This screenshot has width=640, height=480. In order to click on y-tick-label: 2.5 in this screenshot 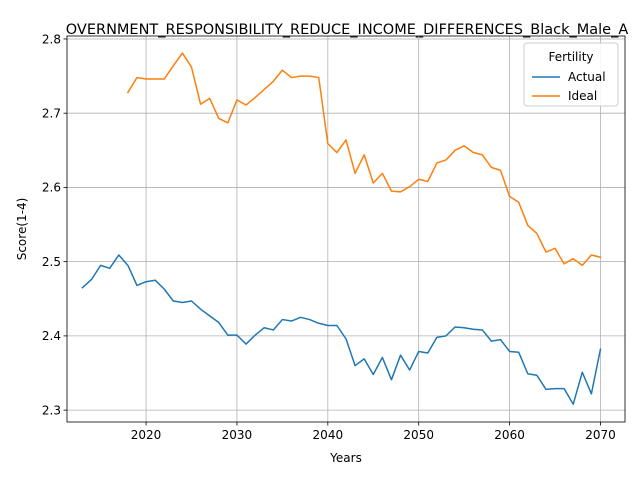, I will do `click(51, 262)`.